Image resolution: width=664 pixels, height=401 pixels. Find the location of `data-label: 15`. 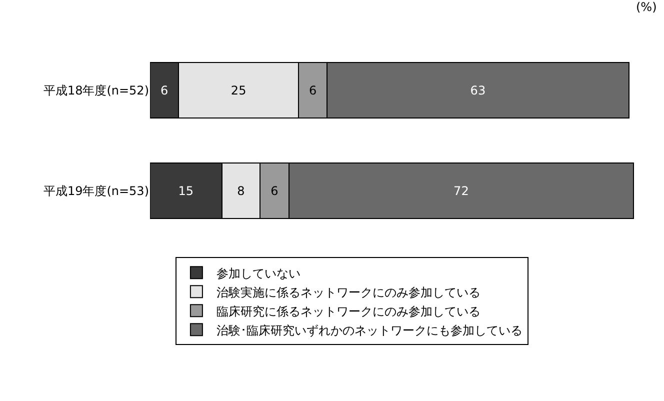

data-label: 15 is located at coordinates (186, 191).